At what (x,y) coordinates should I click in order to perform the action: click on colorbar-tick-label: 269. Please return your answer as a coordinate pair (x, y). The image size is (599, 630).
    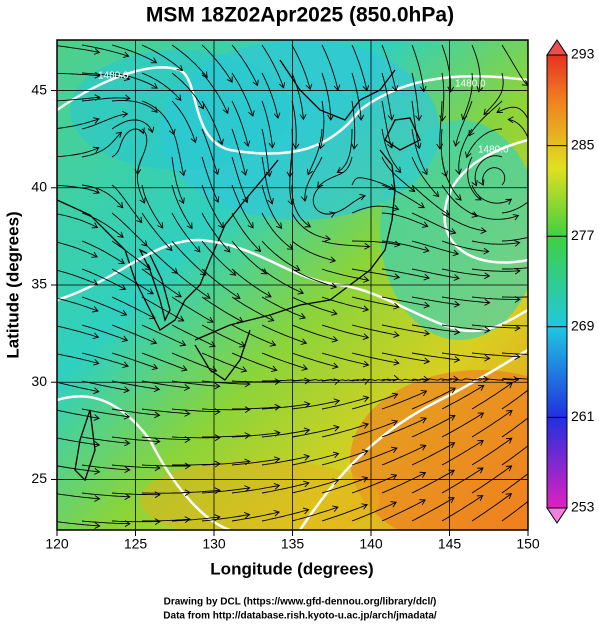
    Looking at the image, I should click on (583, 326).